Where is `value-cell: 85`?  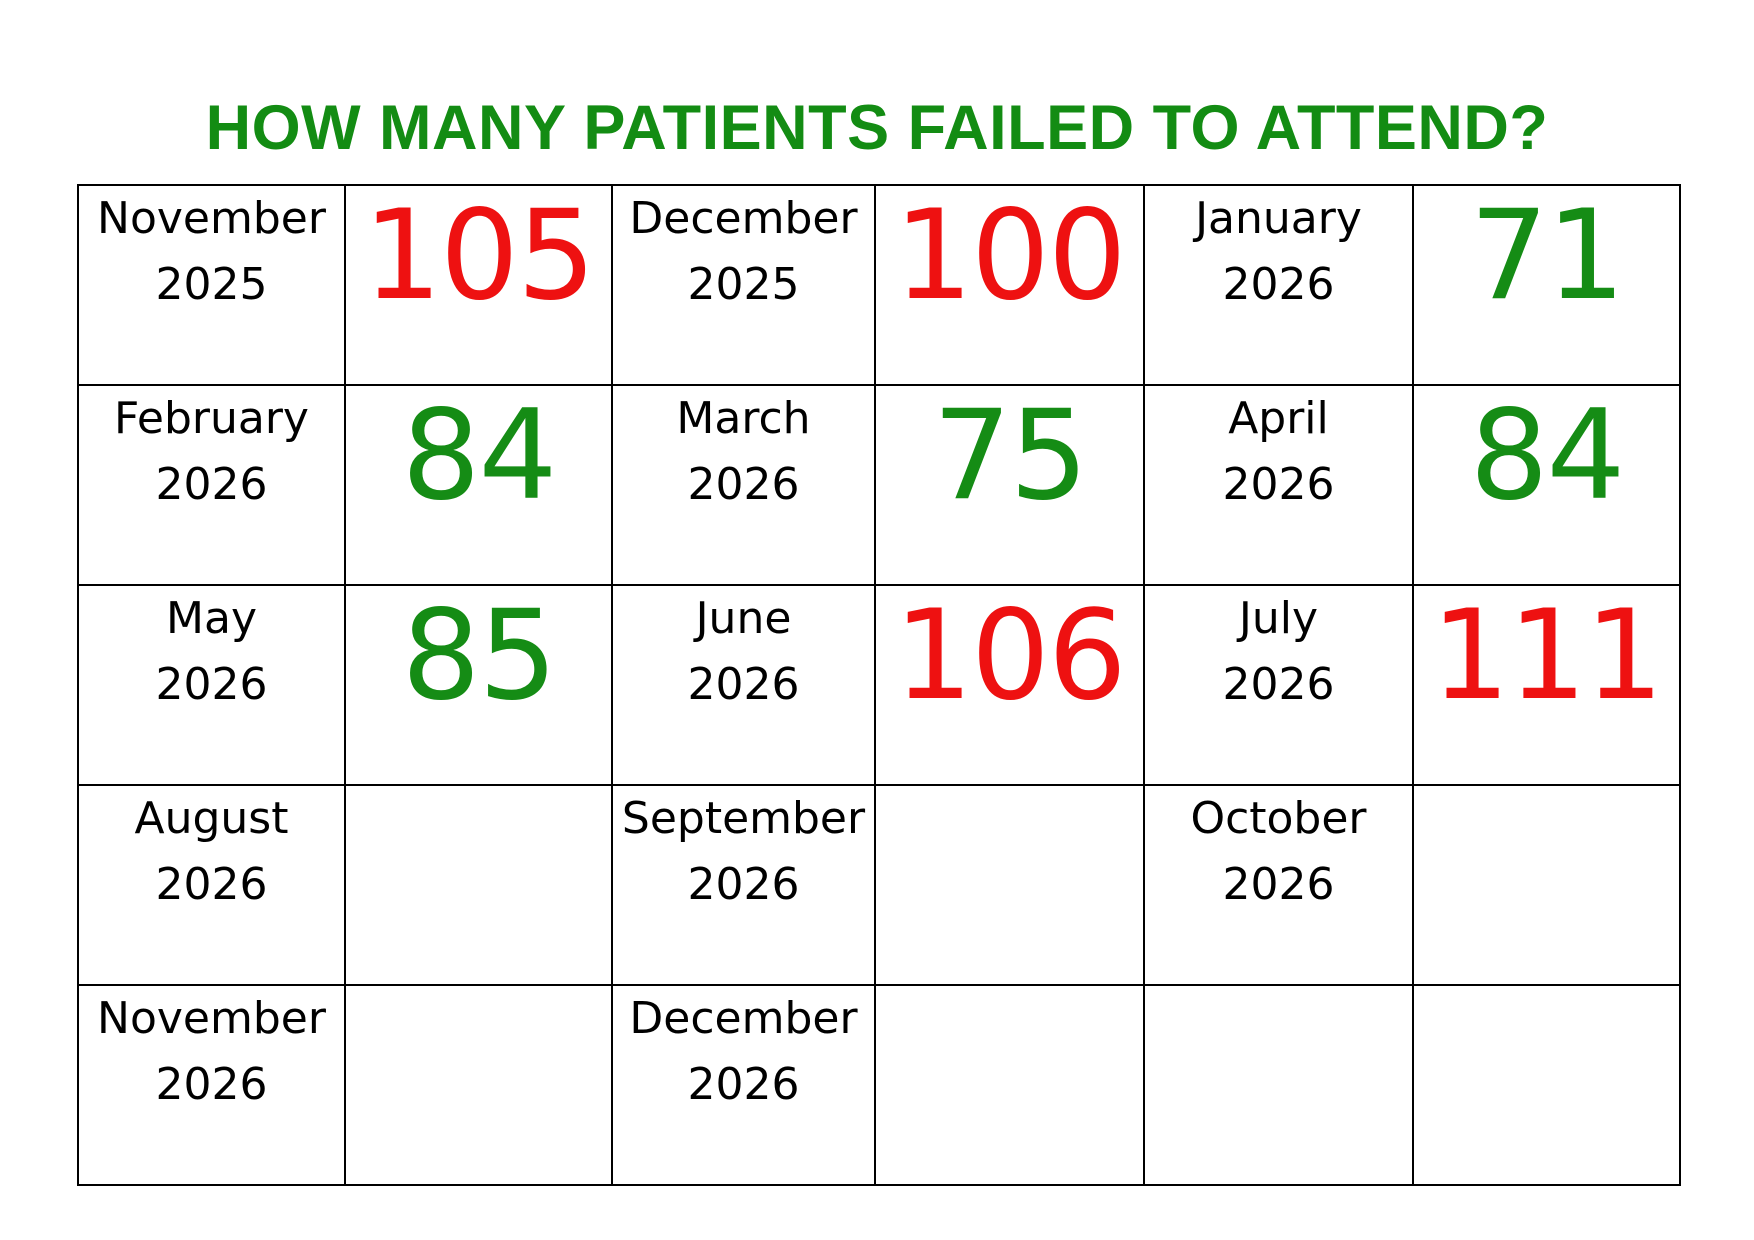 value-cell: 85 is located at coordinates (478, 685).